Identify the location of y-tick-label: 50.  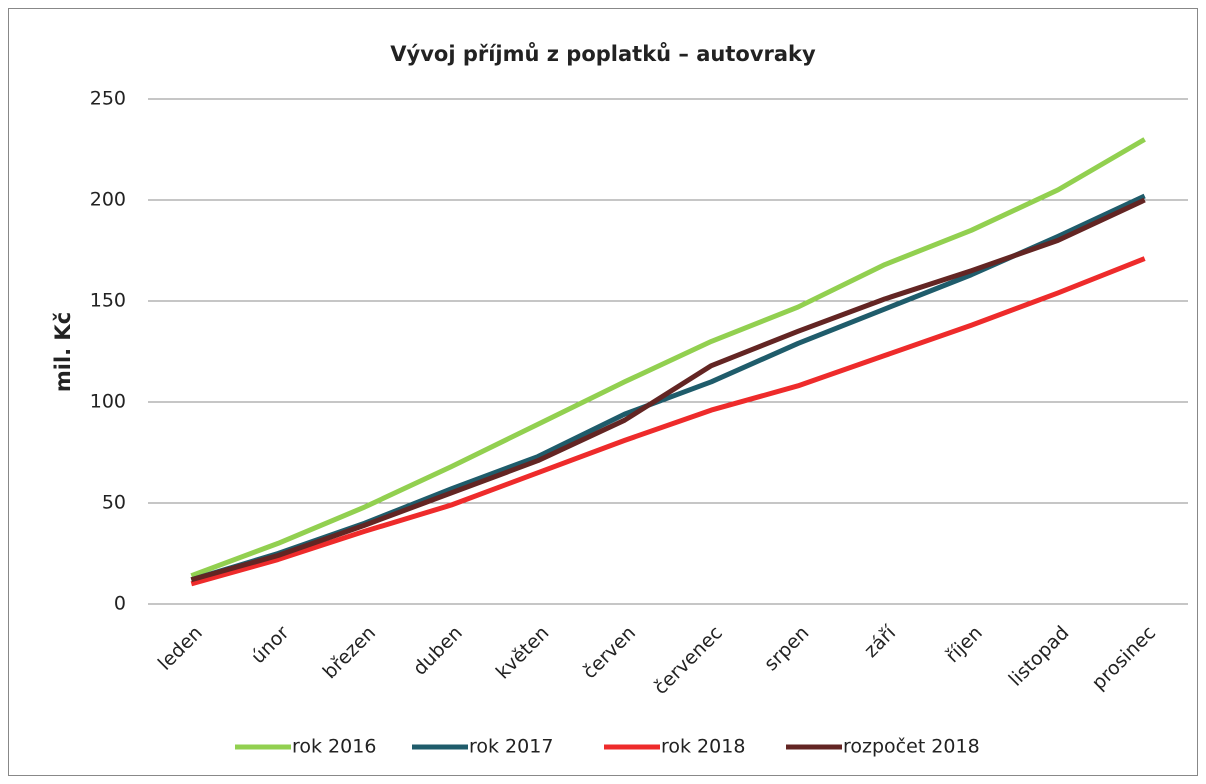
(114, 503).